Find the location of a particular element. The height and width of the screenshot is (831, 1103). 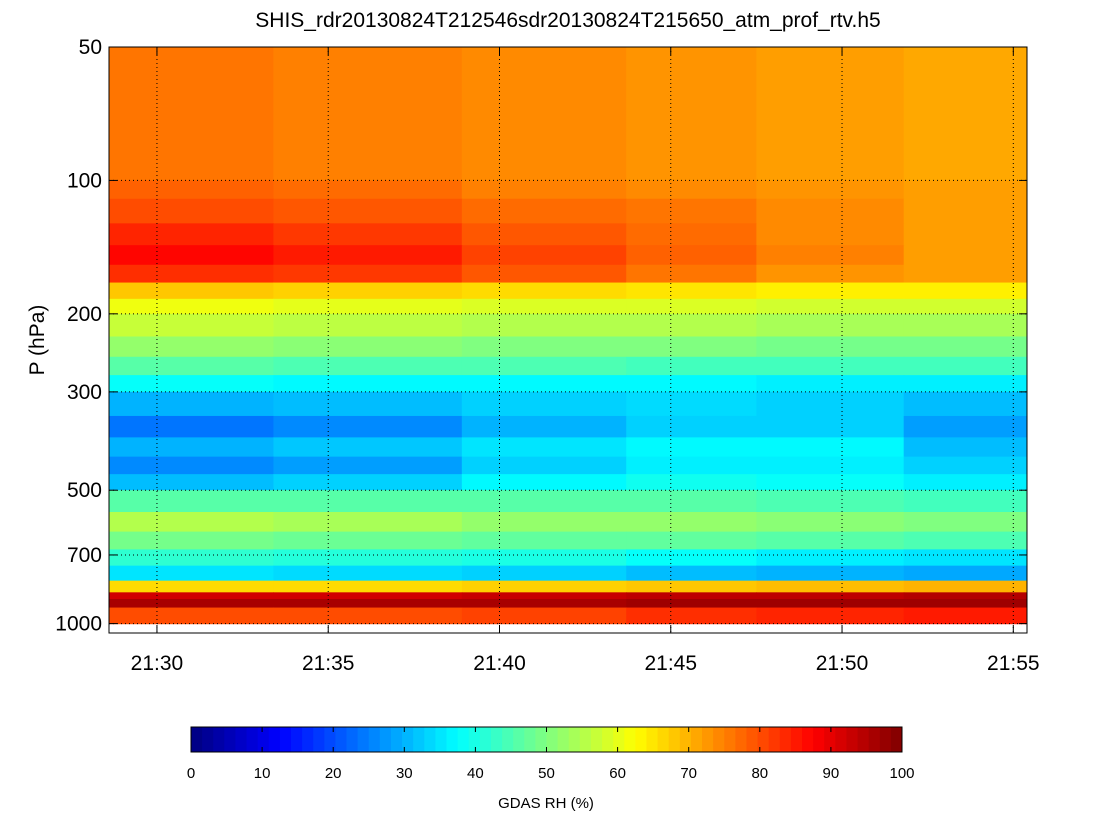

colorbar-tick-label: 0 is located at coordinates (191, 773).